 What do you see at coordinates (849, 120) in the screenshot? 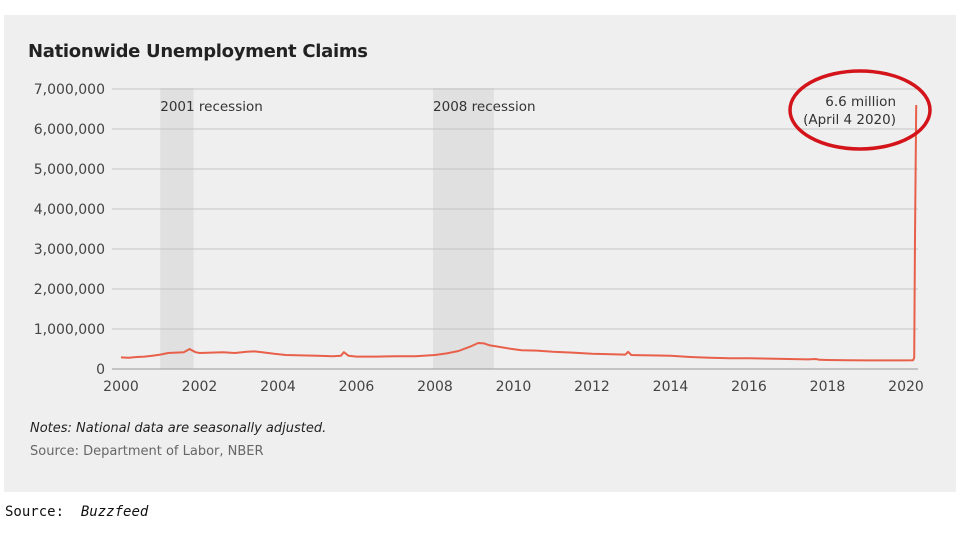
I see `annotation-date: (April 4 2020)` at bounding box center [849, 120].